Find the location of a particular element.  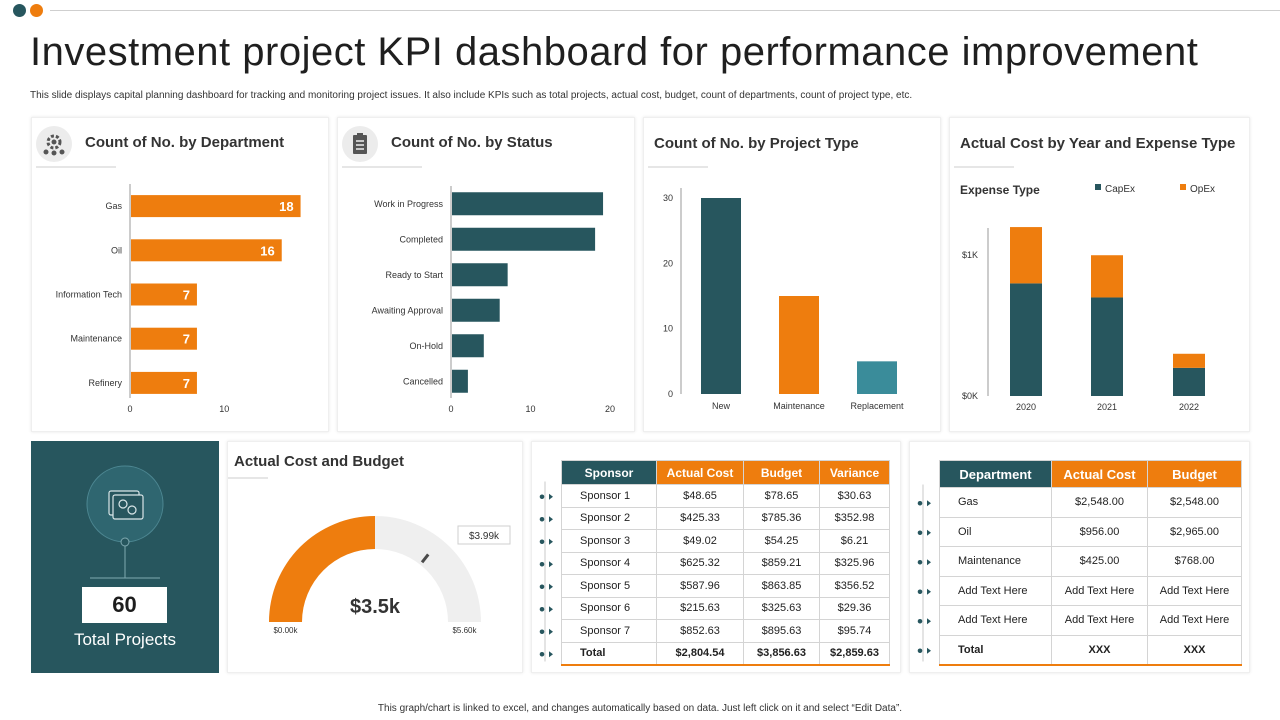

table-row: Sponsor 5 $587.96 $863.85 $356.52 is located at coordinates (725, 586).